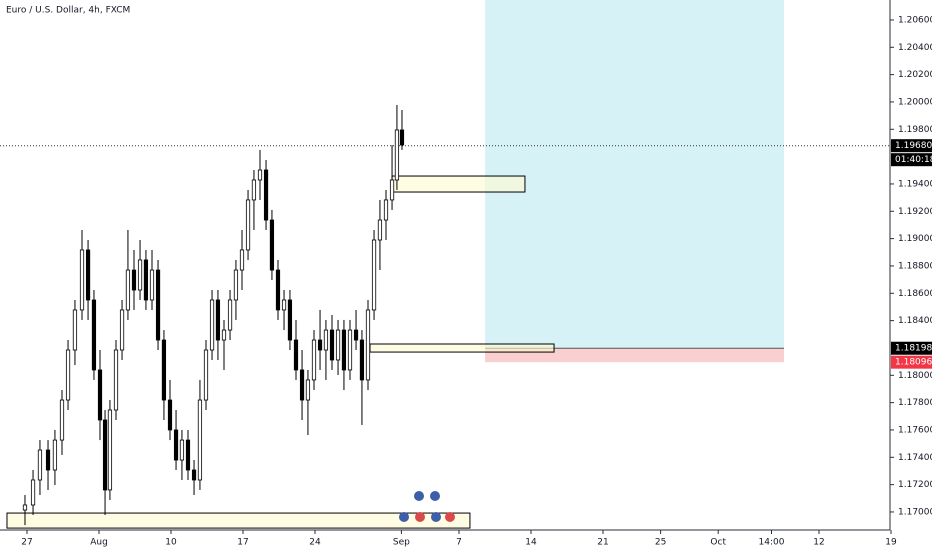  Describe the element at coordinates (602, 543) in the screenshot. I see `x-tick-label: 21` at that location.